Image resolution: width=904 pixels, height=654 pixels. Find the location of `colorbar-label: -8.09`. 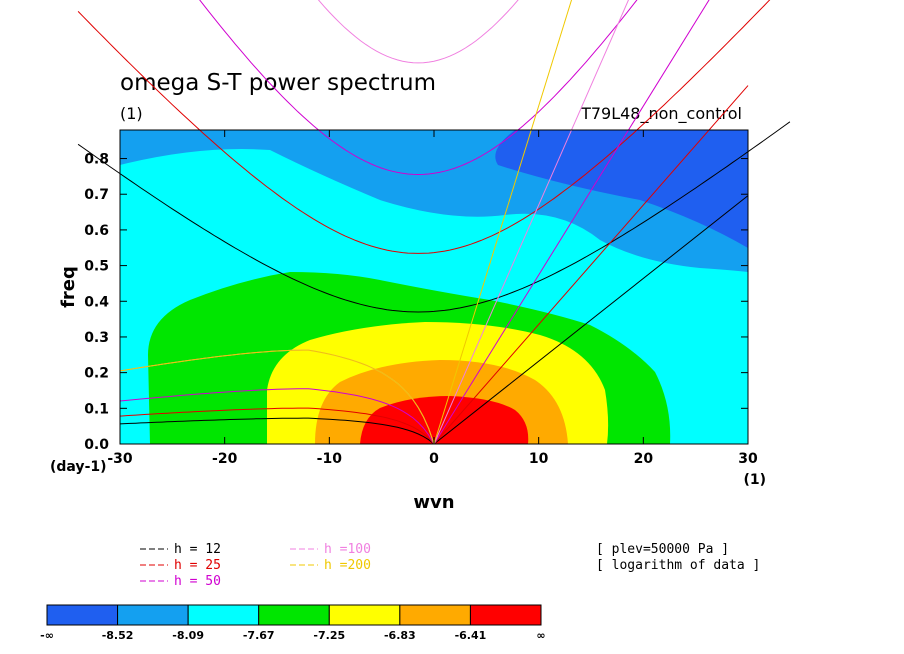

colorbar-label: -8.09 is located at coordinates (188, 635).